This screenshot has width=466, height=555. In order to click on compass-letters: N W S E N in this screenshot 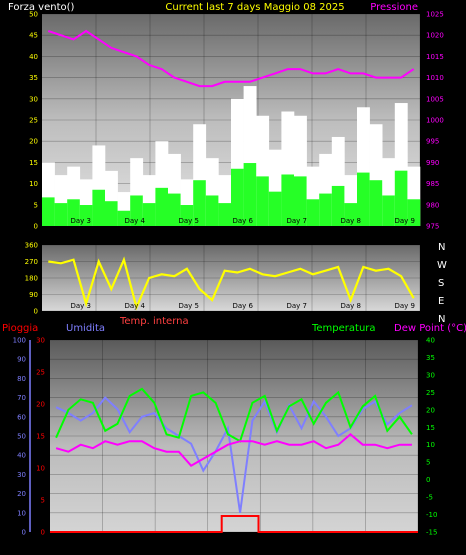, I will do `click(442, 283)`.